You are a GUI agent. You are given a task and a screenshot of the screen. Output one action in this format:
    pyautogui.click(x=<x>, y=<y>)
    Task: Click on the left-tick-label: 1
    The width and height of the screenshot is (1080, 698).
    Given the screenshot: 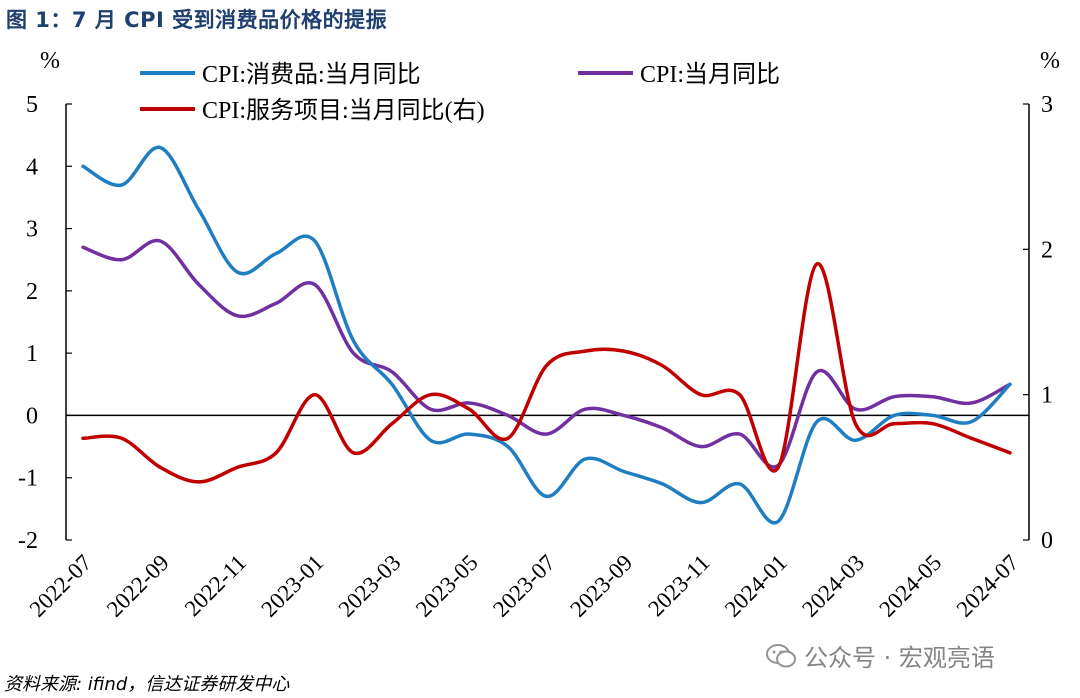 What is the action you would take?
    pyautogui.click(x=32, y=354)
    